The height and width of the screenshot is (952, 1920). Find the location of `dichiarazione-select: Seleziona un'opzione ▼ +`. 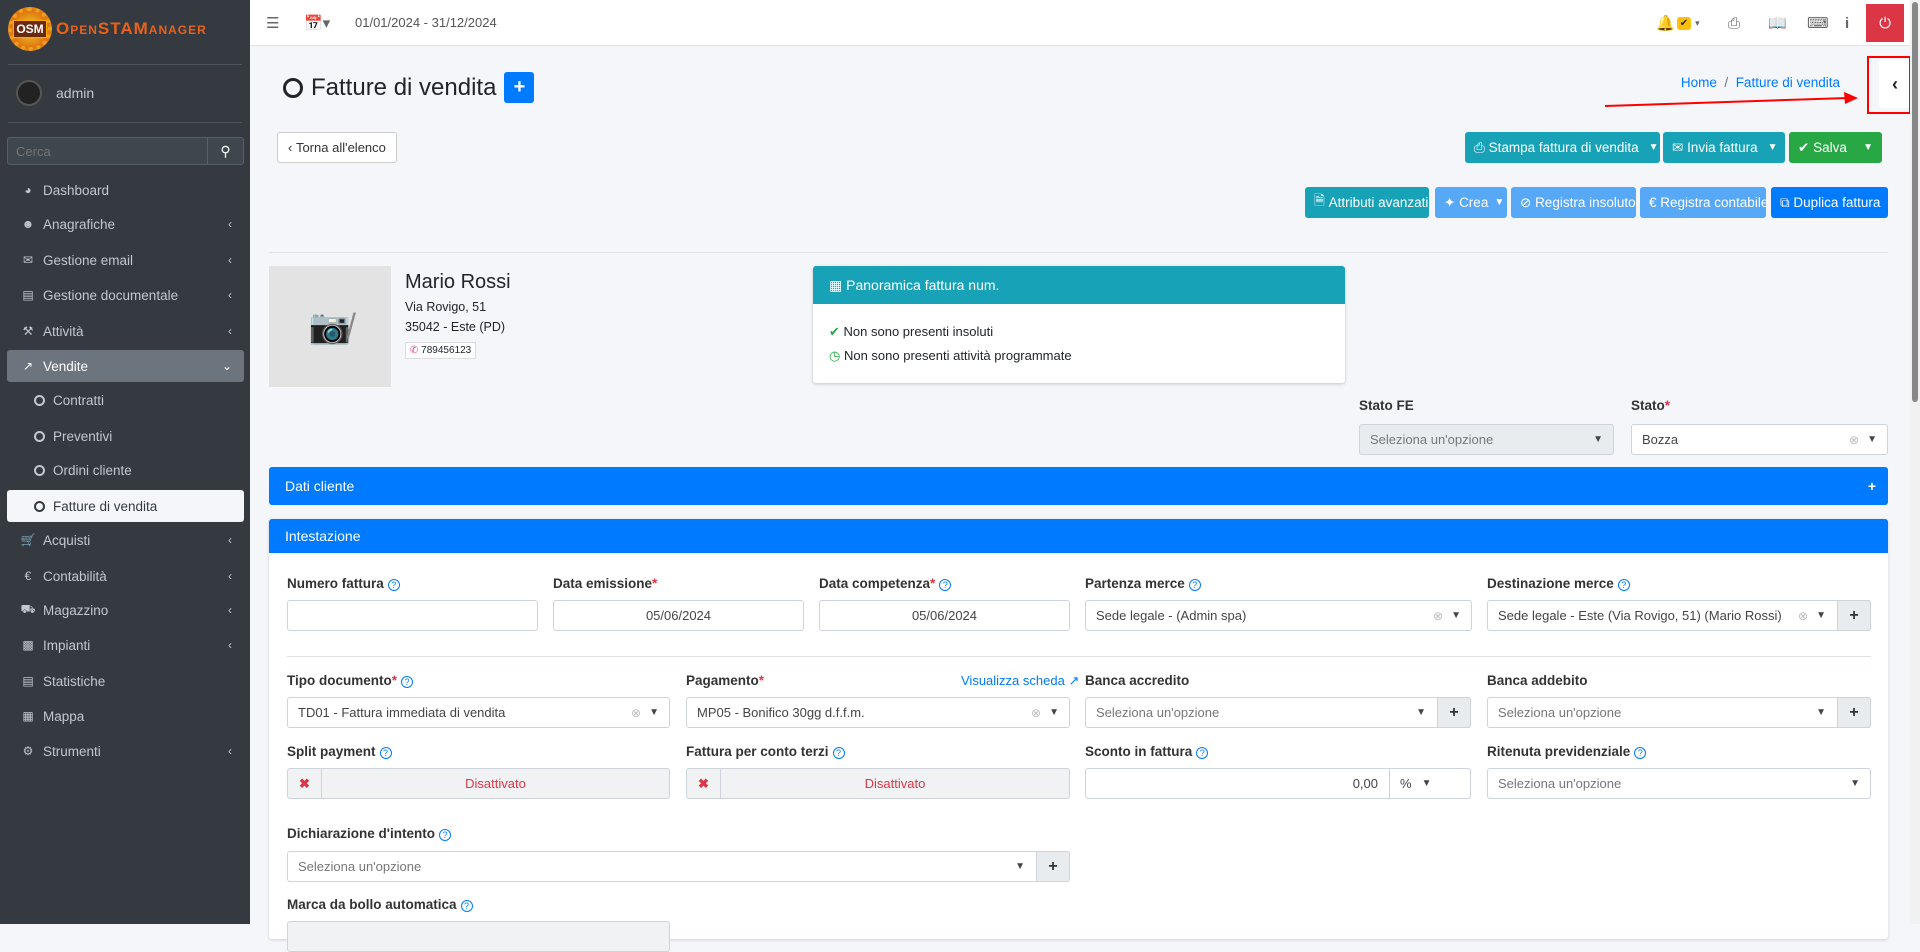

dichiarazione-select: Seleziona un'opzione ▼ + is located at coordinates (678, 866).